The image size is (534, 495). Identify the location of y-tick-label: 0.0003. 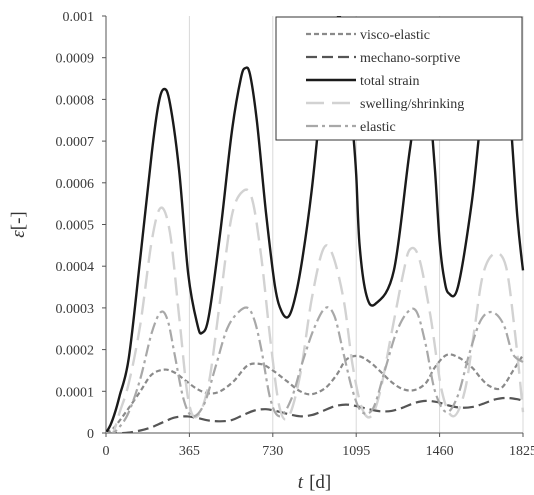
(75, 309).